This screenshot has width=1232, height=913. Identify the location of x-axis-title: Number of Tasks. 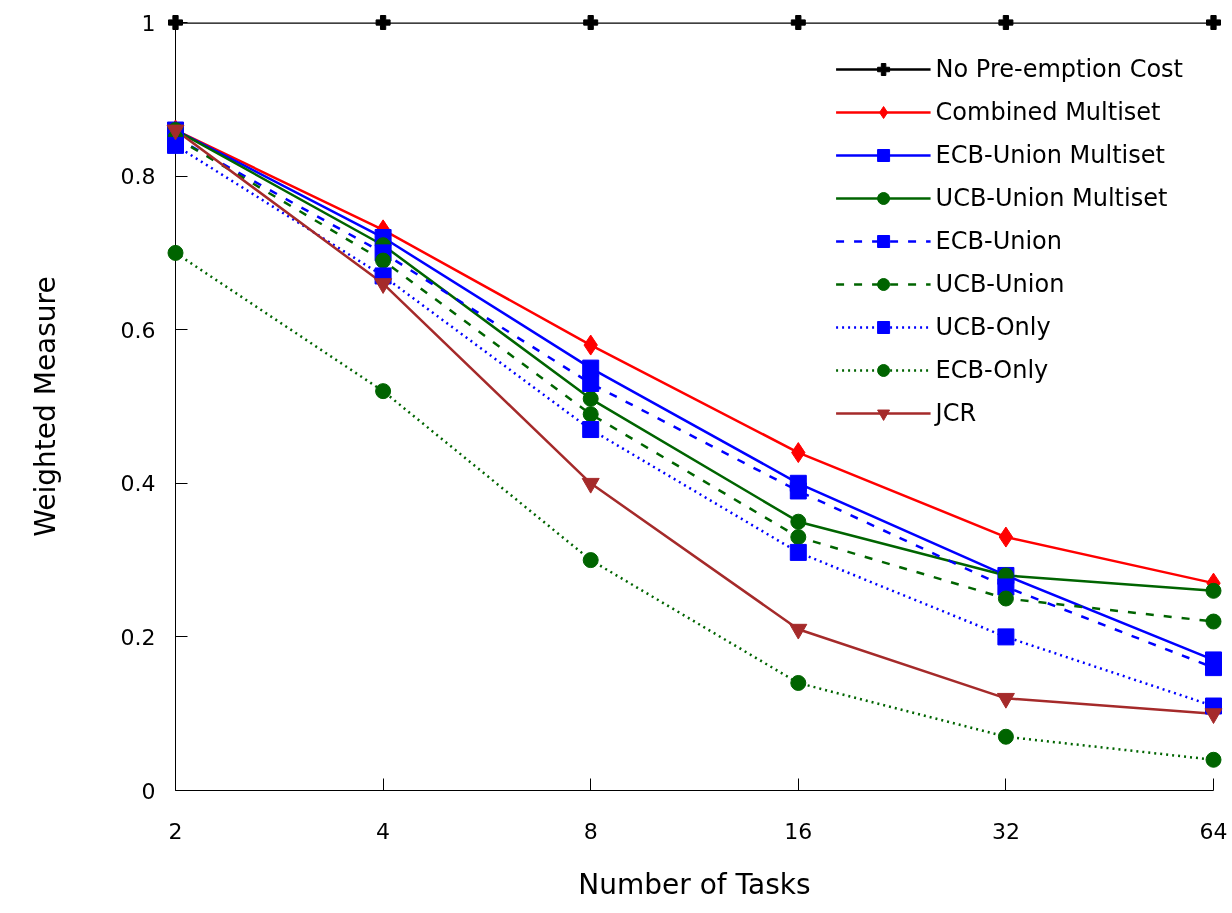
(694, 884).